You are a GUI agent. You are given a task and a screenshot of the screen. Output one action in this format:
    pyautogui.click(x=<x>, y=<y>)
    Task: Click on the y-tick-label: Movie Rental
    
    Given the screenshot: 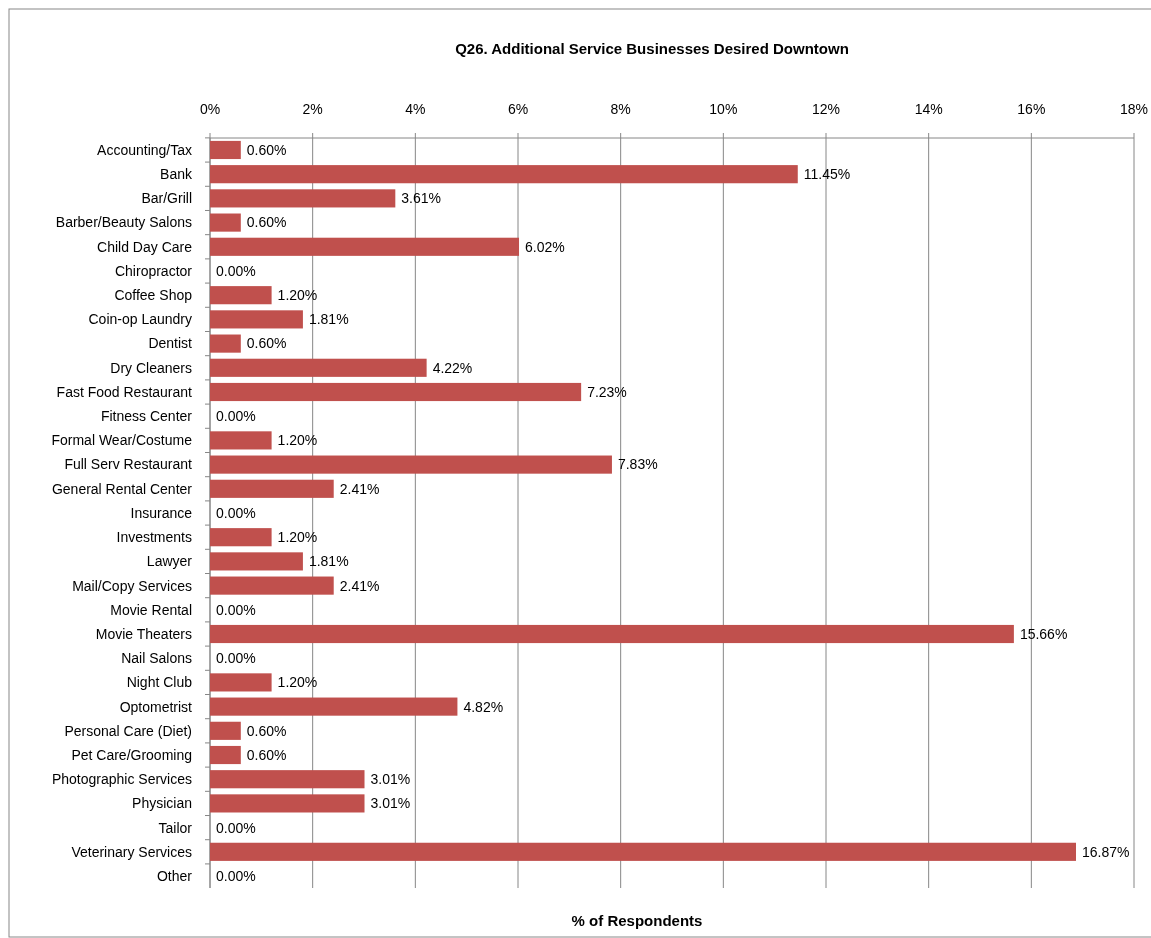 What is the action you would take?
    pyautogui.click(x=151, y=609)
    